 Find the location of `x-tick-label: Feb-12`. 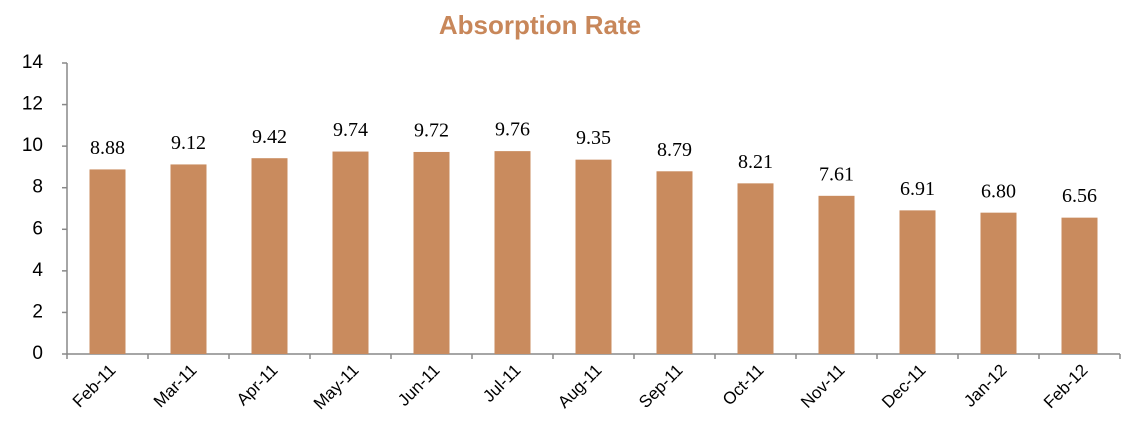

x-tick-label: Feb-12 is located at coordinates (1066, 387).